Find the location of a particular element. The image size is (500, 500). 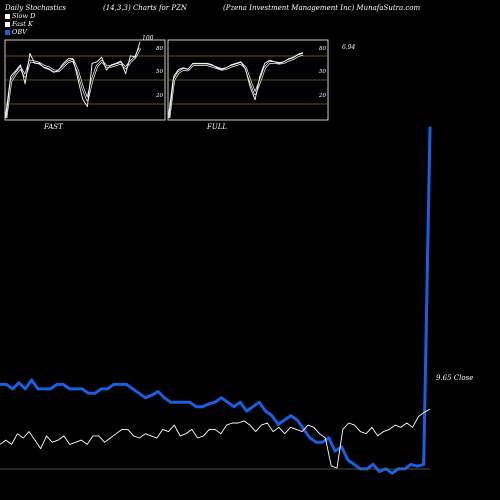

fast-ytick-20: 20 is located at coordinates (159, 96).